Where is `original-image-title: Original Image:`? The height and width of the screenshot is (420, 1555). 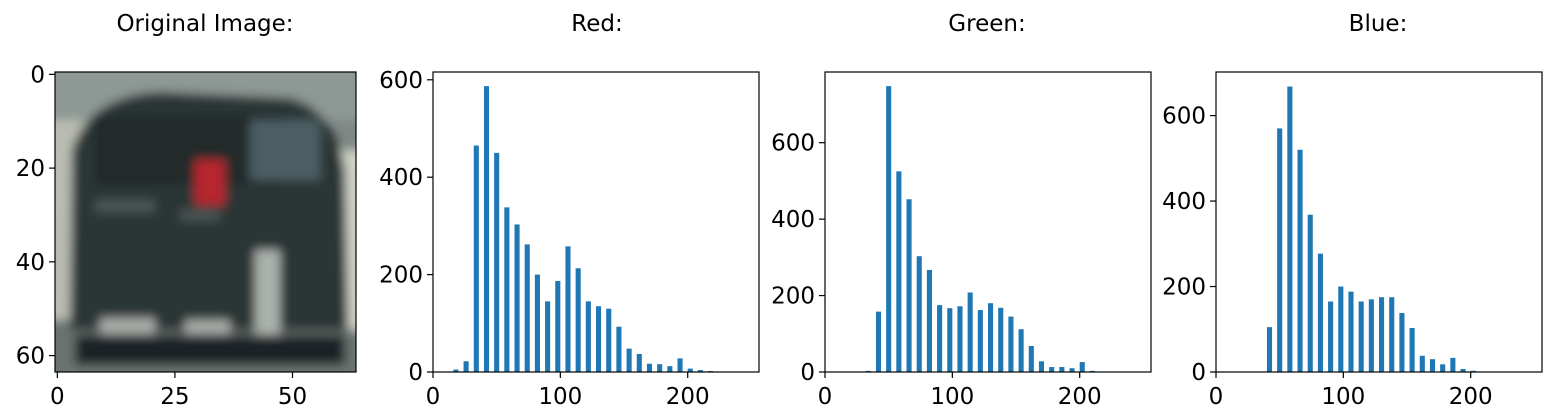
original-image-title: Original Image: is located at coordinates (204, 24).